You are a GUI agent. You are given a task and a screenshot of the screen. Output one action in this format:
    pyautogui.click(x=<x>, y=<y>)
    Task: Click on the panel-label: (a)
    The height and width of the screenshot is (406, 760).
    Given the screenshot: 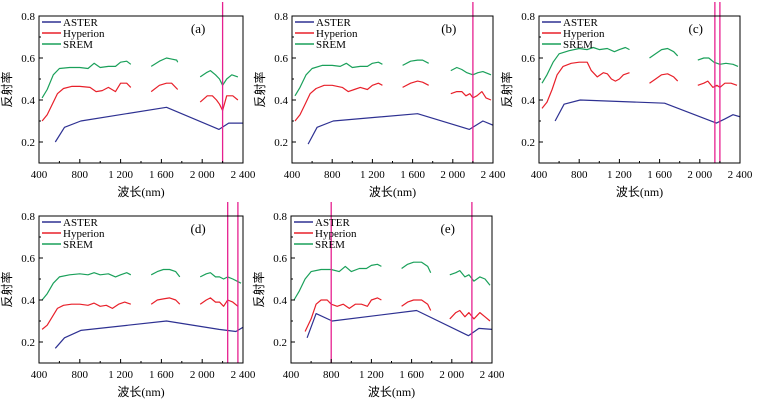 What is the action you would take?
    pyautogui.click(x=198, y=28)
    